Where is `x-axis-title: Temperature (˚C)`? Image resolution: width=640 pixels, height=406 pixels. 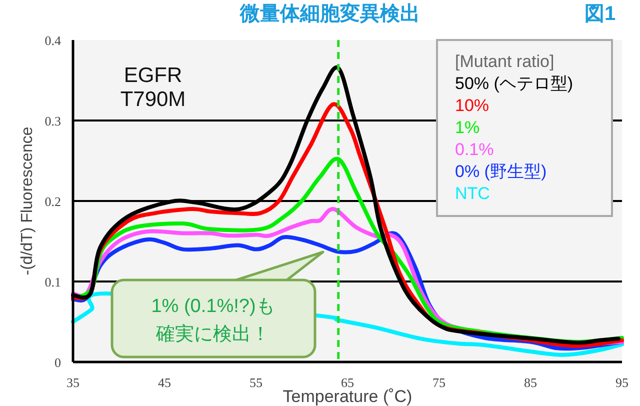
x-axis-title: Temperature (˚C) is located at coordinates (347, 396).